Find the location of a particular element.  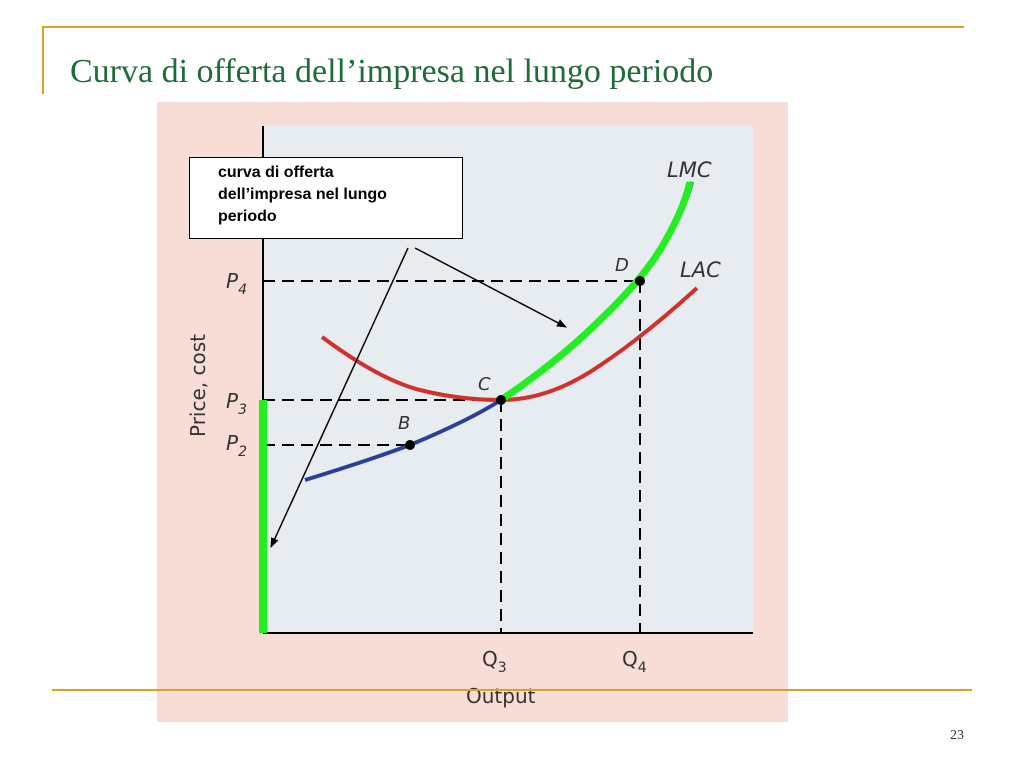

x-axis-title: Output is located at coordinates (501, 696).